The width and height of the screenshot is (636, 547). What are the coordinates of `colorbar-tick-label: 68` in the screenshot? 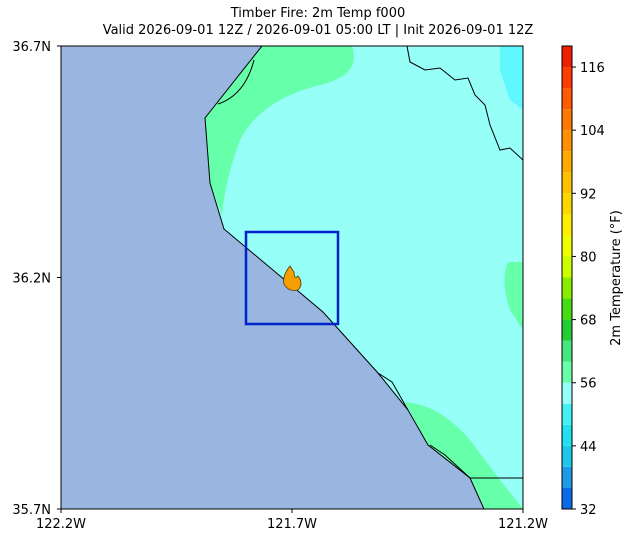 It's located at (588, 321).